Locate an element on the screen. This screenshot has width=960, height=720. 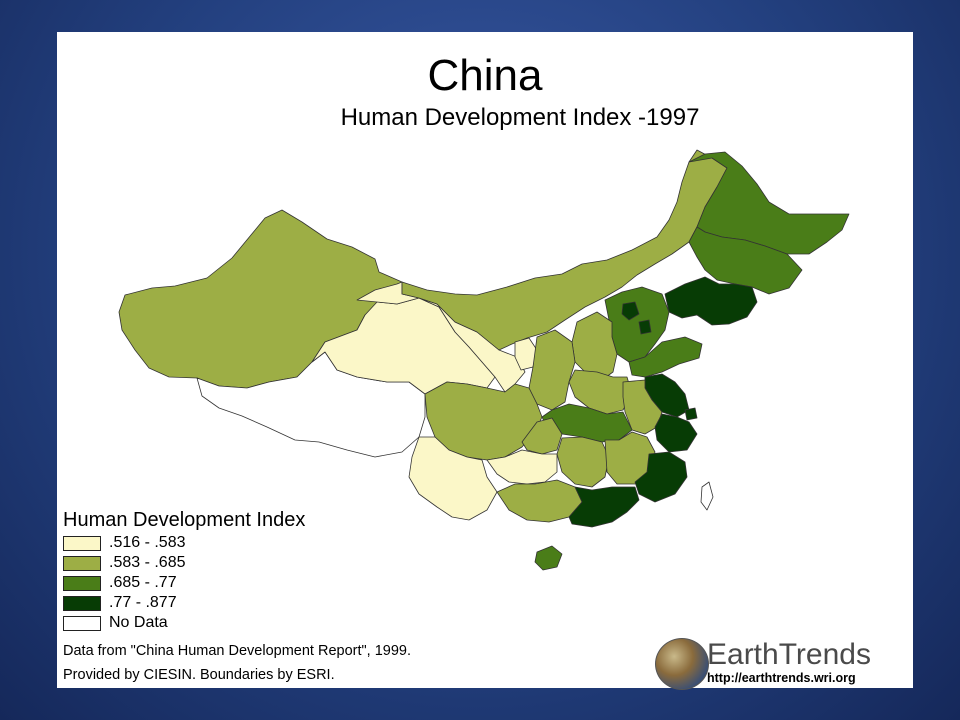
legend-label: No Data is located at coordinates (138, 622).